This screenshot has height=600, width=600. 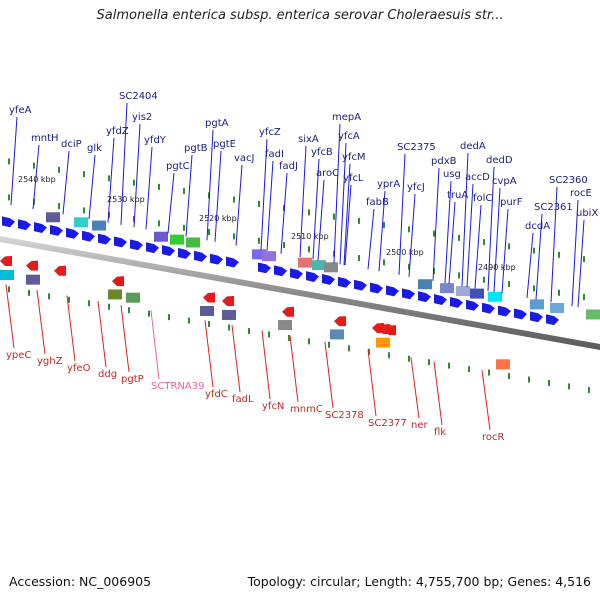 I want to click on gene-label: SC2361, so click(x=553, y=207).